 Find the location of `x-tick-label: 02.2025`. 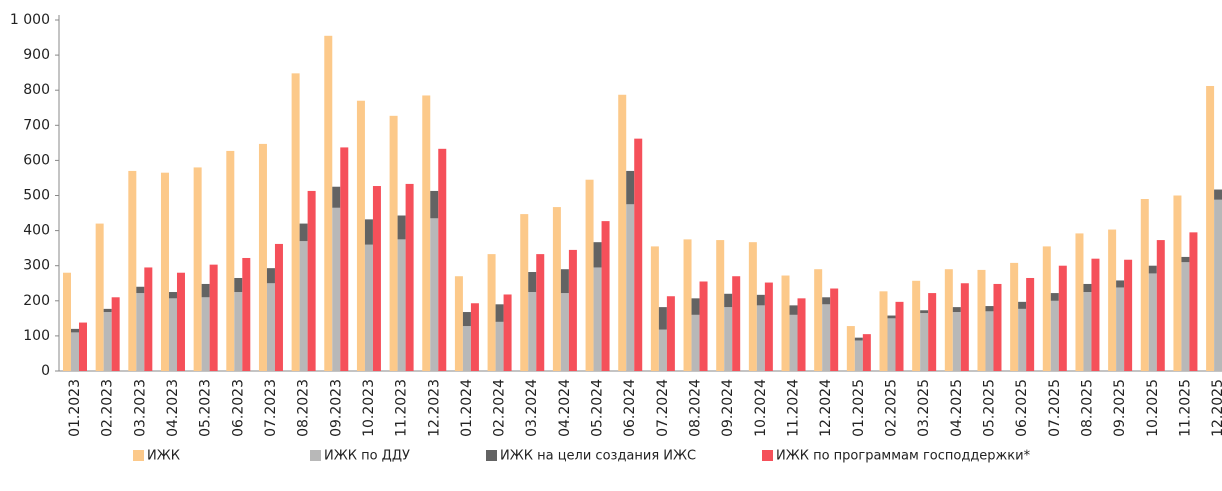

x-tick-label: 02.2025 is located at coordinates (892, 408).